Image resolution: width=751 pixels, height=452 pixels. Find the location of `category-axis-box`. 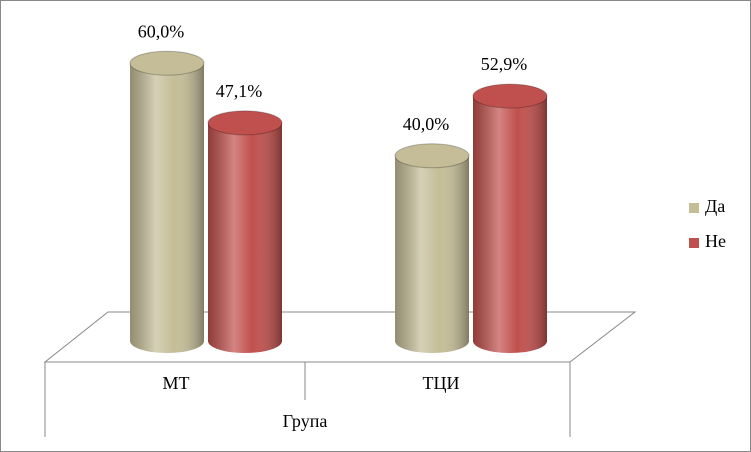

category-axis-box is located at coordinates (307, 399).